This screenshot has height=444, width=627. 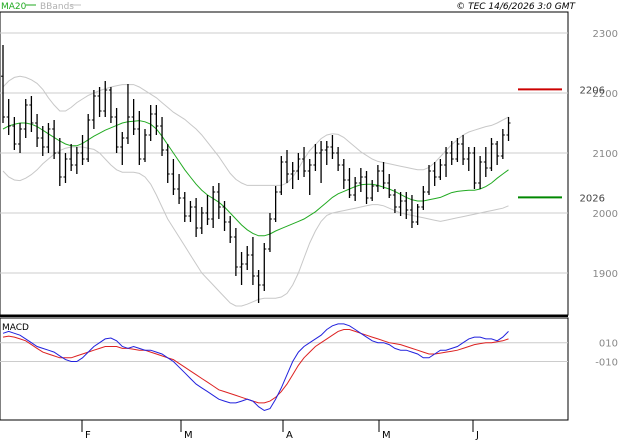 What do you see at coordinates (255, 366) in the screenshot?
I see `macd-signal-line` at bounding box center [255, 366].